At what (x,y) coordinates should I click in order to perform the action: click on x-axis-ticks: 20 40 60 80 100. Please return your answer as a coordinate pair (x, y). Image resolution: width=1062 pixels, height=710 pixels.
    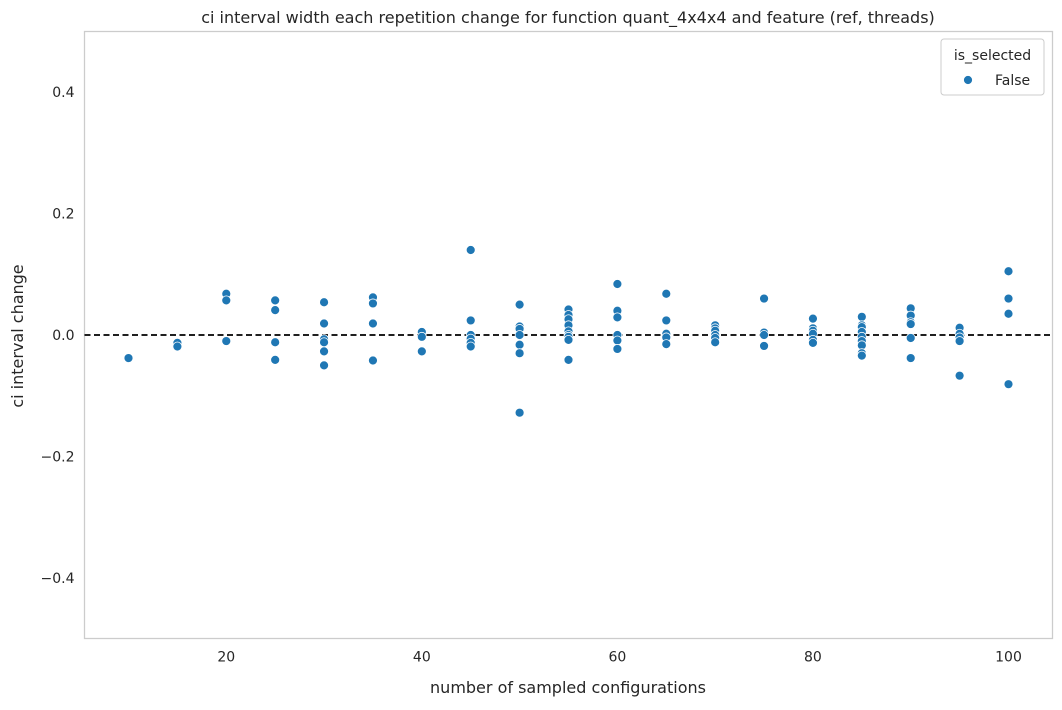
    Looking at the image, I should click on (619, 658).